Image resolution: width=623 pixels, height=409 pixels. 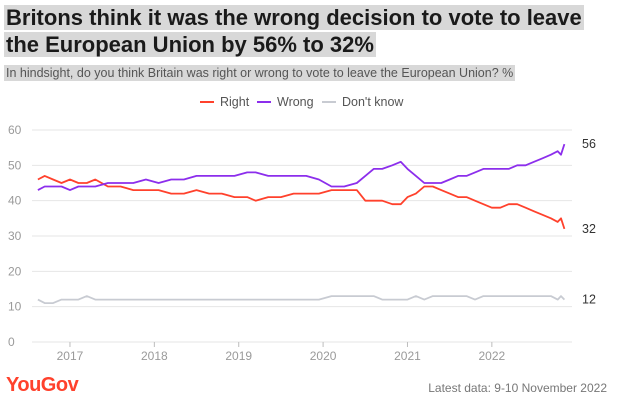 I want to click on y-tick-label-0: 0, so click(x=11, y=342).